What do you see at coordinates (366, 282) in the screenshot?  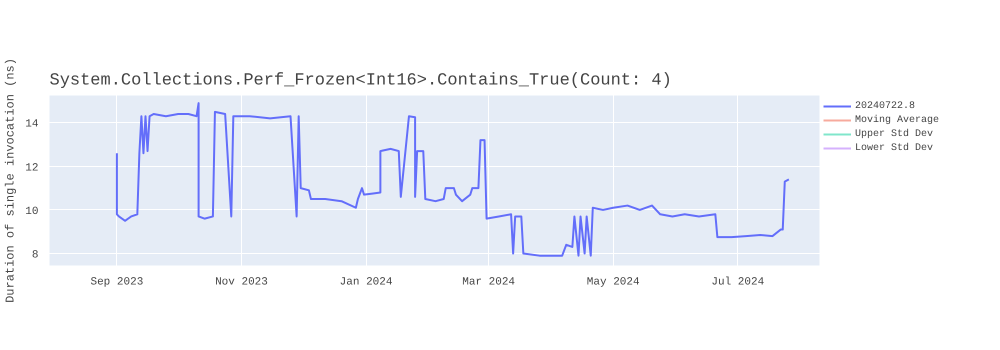 I see `x-tick-label: Jan 2024` at bounding box center [366, 282].